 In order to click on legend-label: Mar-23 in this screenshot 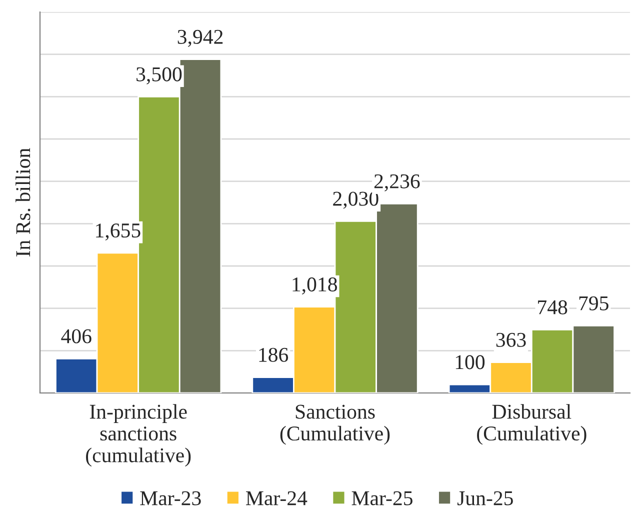, I will do `click(170, 498)`.